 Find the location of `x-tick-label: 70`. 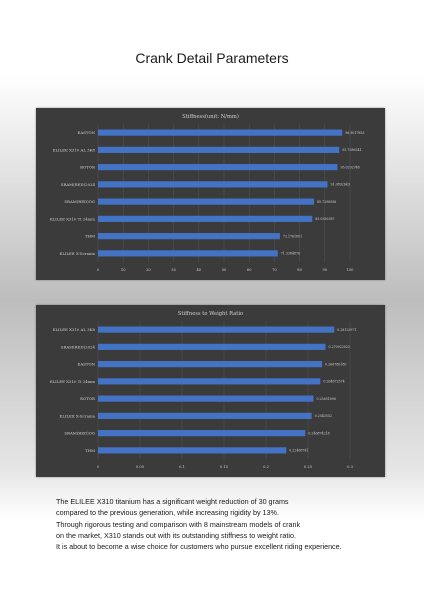

x-tick-label: 70 is located at coordinates (274, 270).